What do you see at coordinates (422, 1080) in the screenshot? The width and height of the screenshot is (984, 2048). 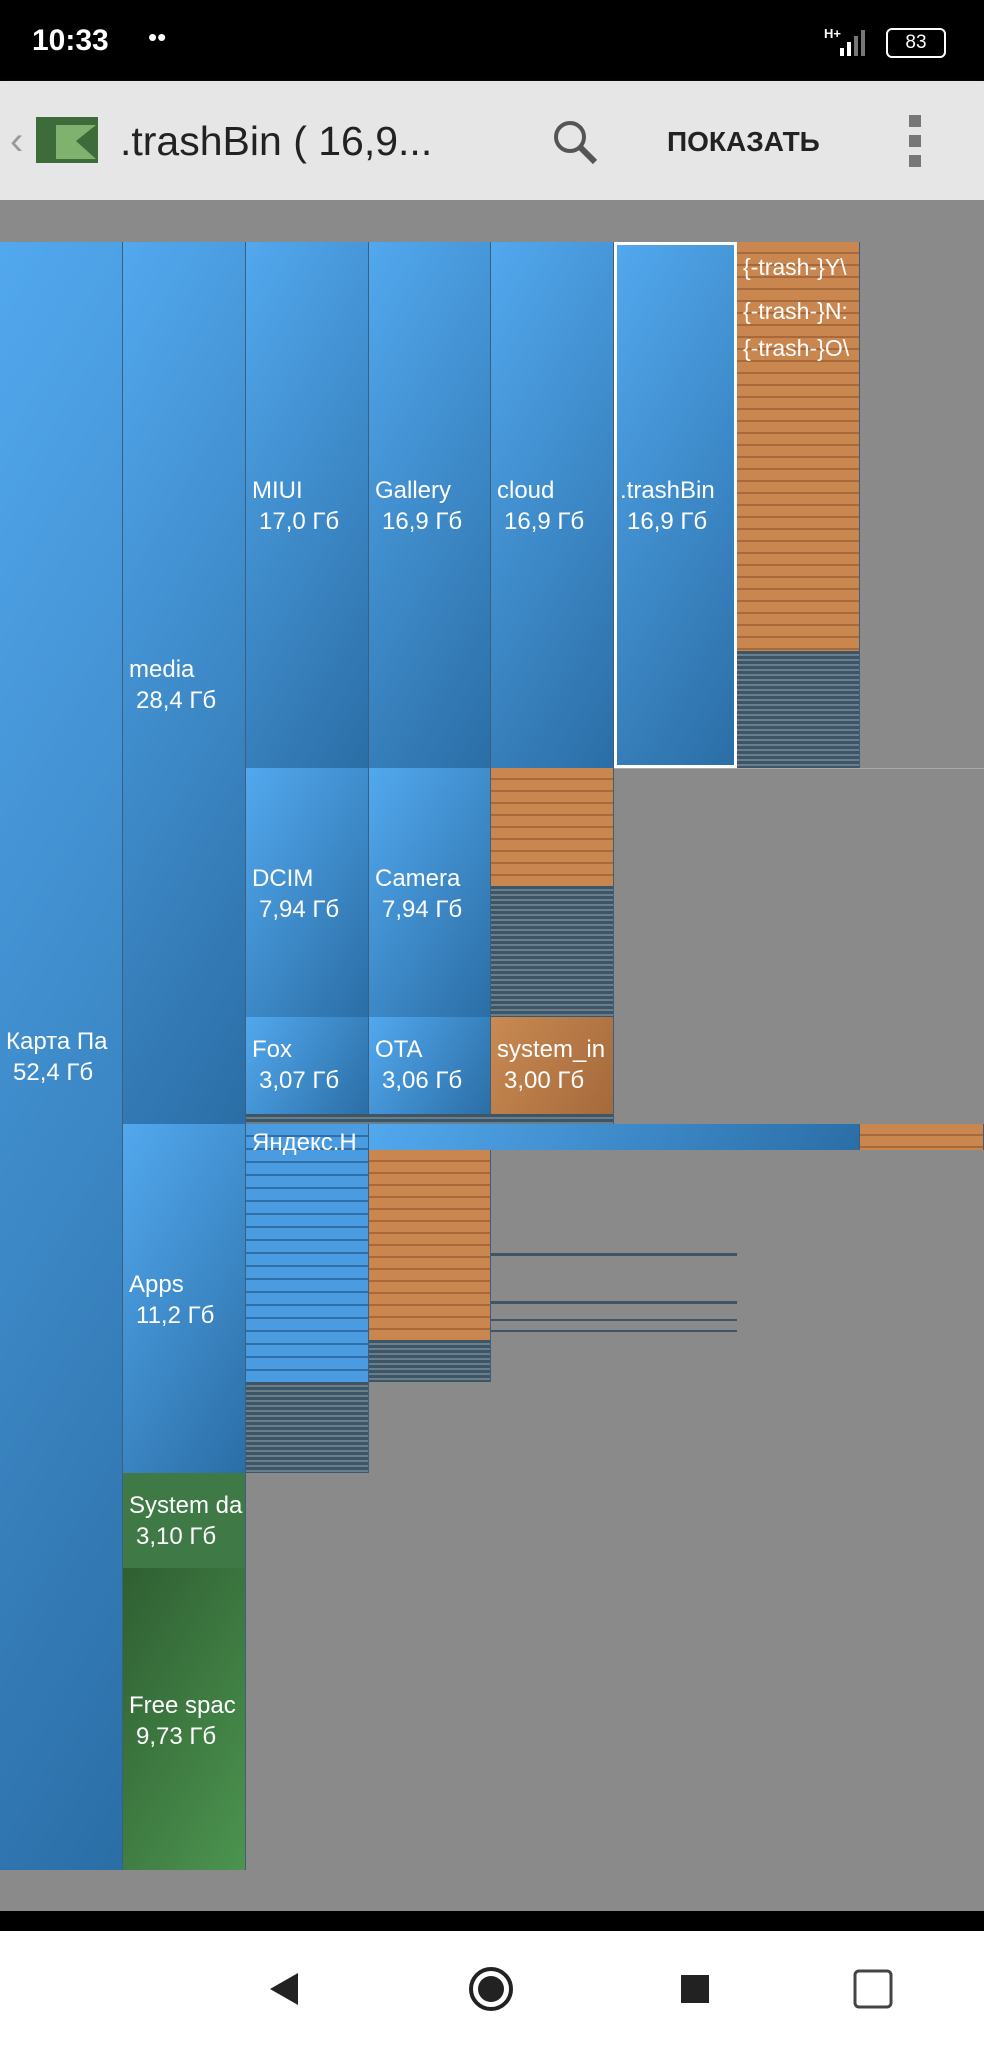 I see `block-size: 3,06 Гб` at bounding box center [422, 1080].